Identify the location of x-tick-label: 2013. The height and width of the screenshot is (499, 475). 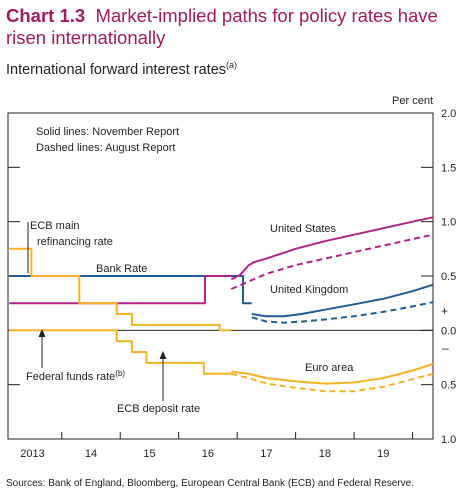
(32, 454).